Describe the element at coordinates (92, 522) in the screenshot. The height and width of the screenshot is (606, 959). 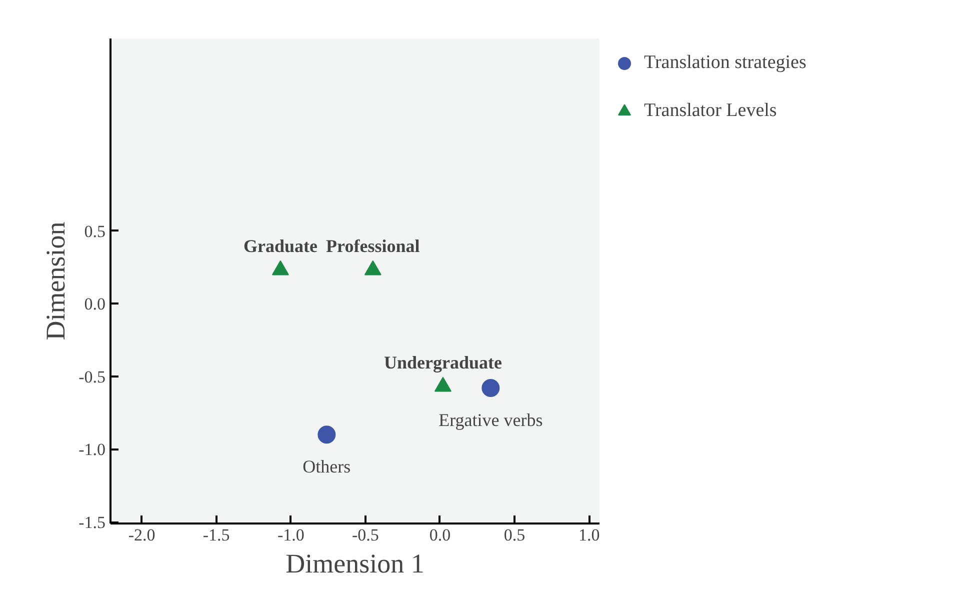
I see `y-tick-label: -1.5` at that location.